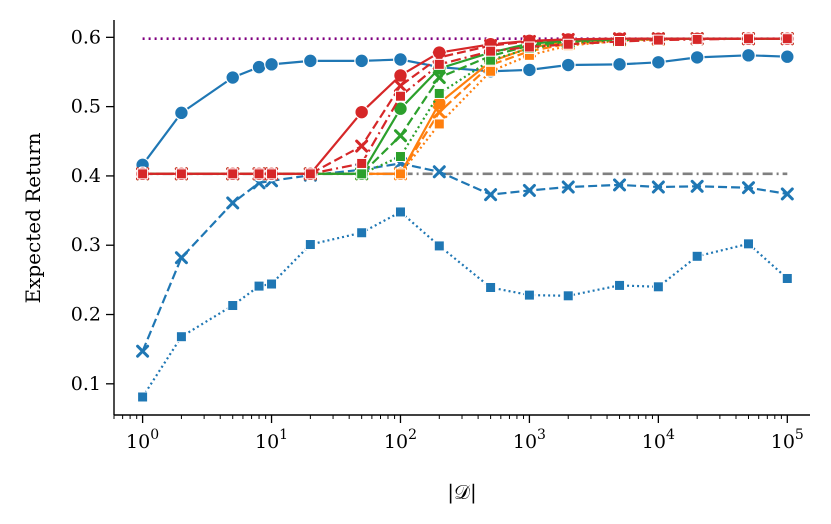  What do you see at coordinates (154, 435) in the screenshot?
I see `x-tick-label-exponent: 0` at bounding box center [154, 435].